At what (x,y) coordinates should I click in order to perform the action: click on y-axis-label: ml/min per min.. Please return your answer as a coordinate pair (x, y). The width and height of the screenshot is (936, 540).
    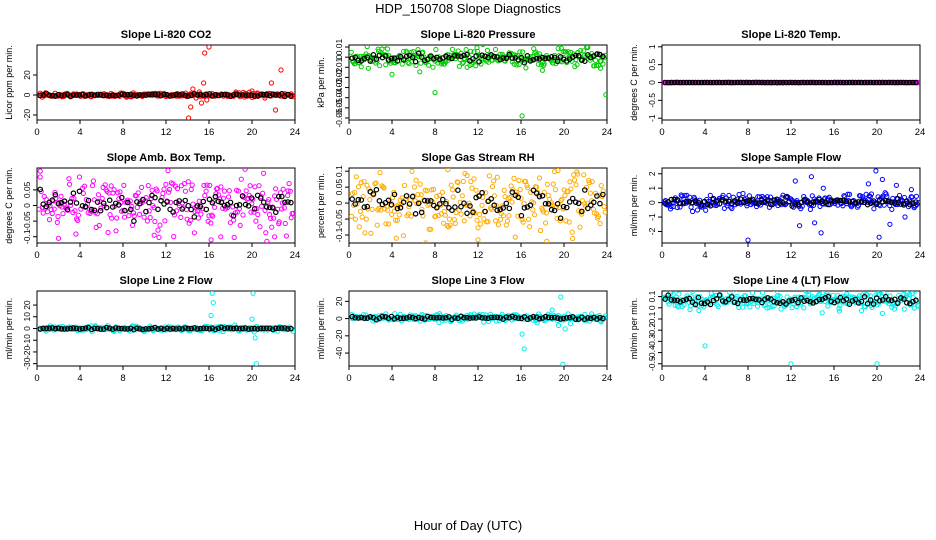
    Looking at the image, I should click on (634, 329).